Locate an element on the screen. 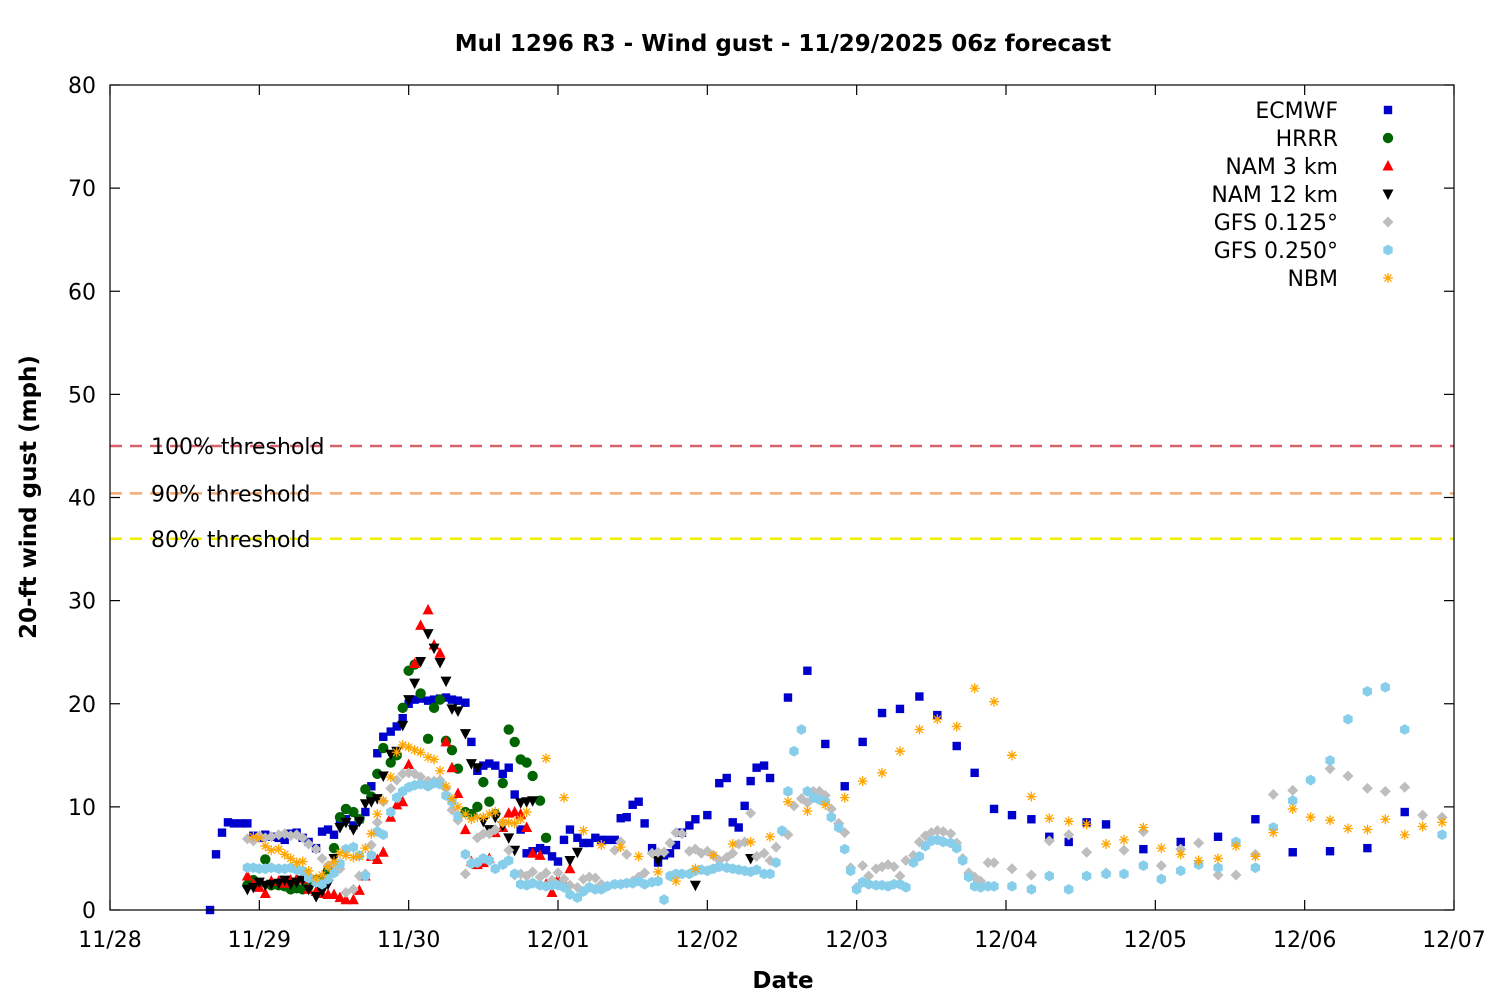  legend-marker-ecmwf is located at coordinates (1388, 110).